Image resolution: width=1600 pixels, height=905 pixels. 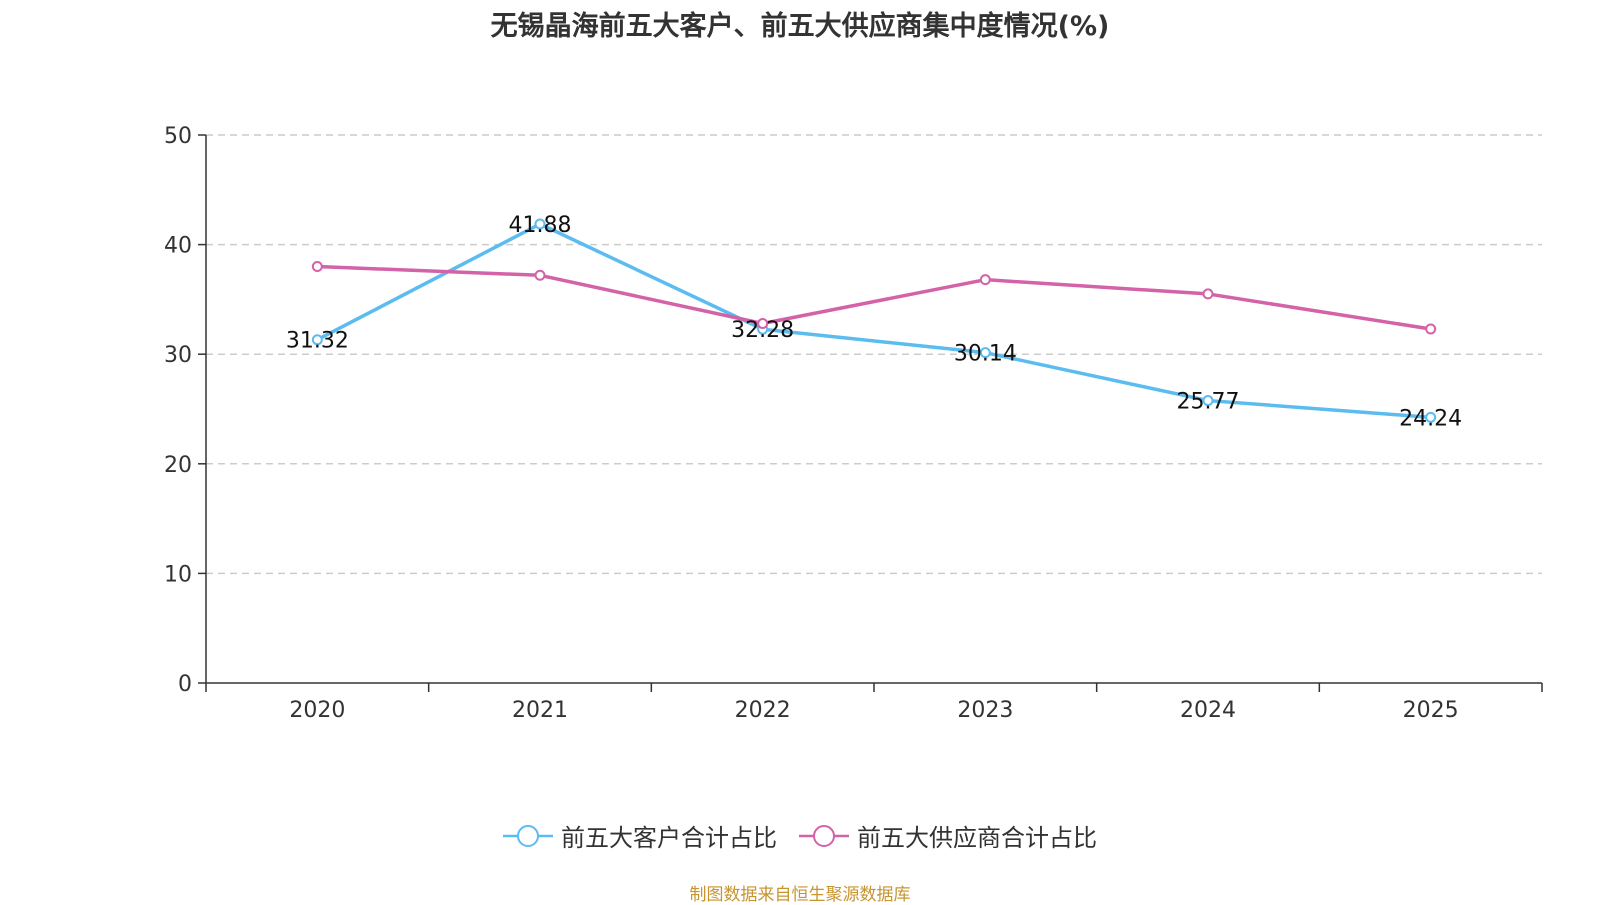 I want to click on legend: 前五大客户合计占比 前五大供应商合计占比, so click(x=800, y=835).